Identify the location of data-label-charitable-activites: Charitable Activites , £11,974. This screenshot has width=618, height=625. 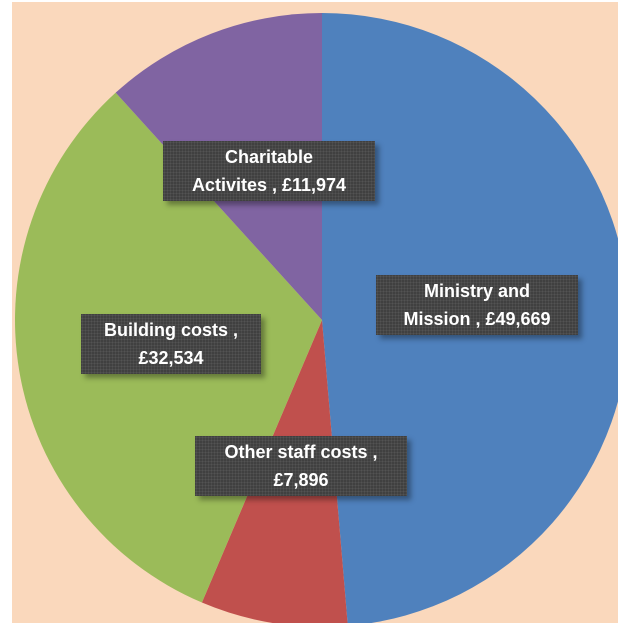
(269, 171).